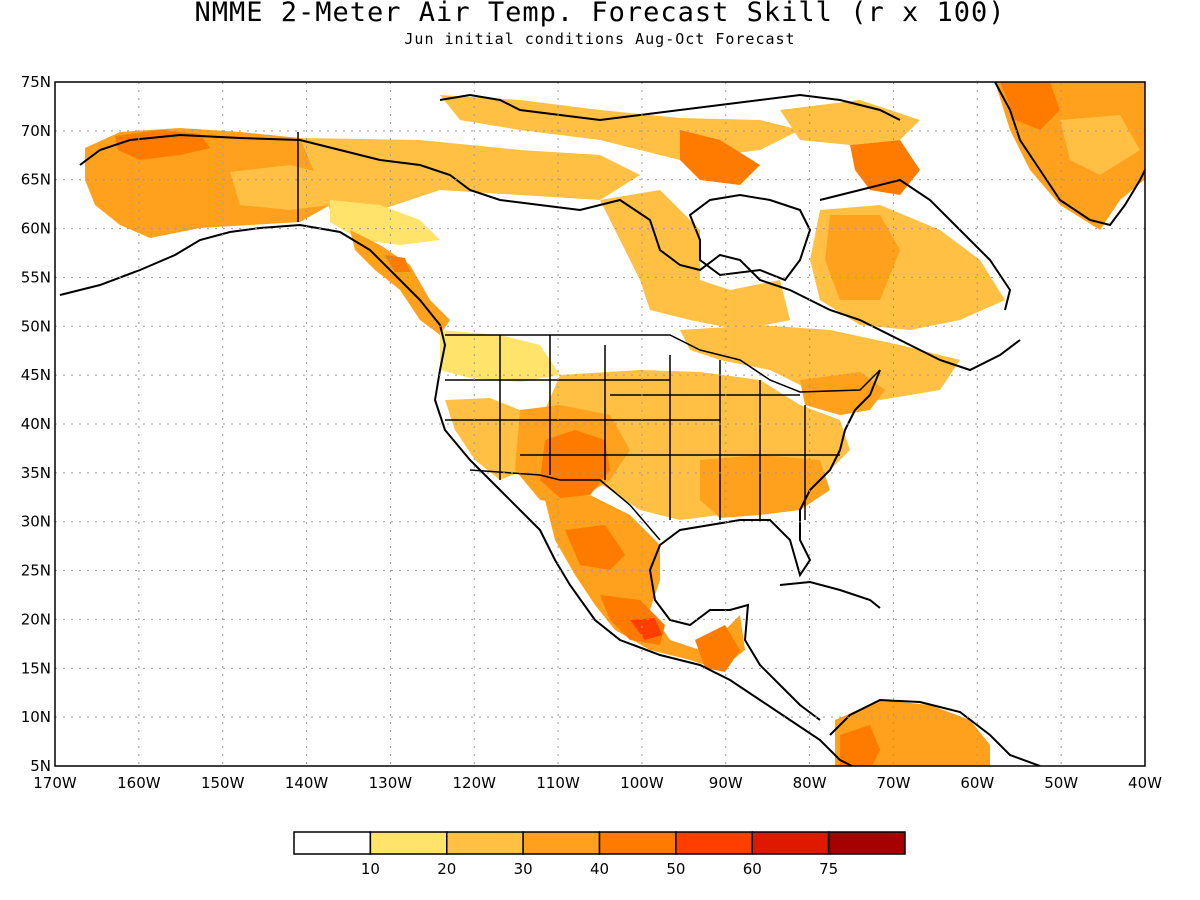 The image size is (1200, 900). I want to click on border-us-mexico, so click(565, 505).